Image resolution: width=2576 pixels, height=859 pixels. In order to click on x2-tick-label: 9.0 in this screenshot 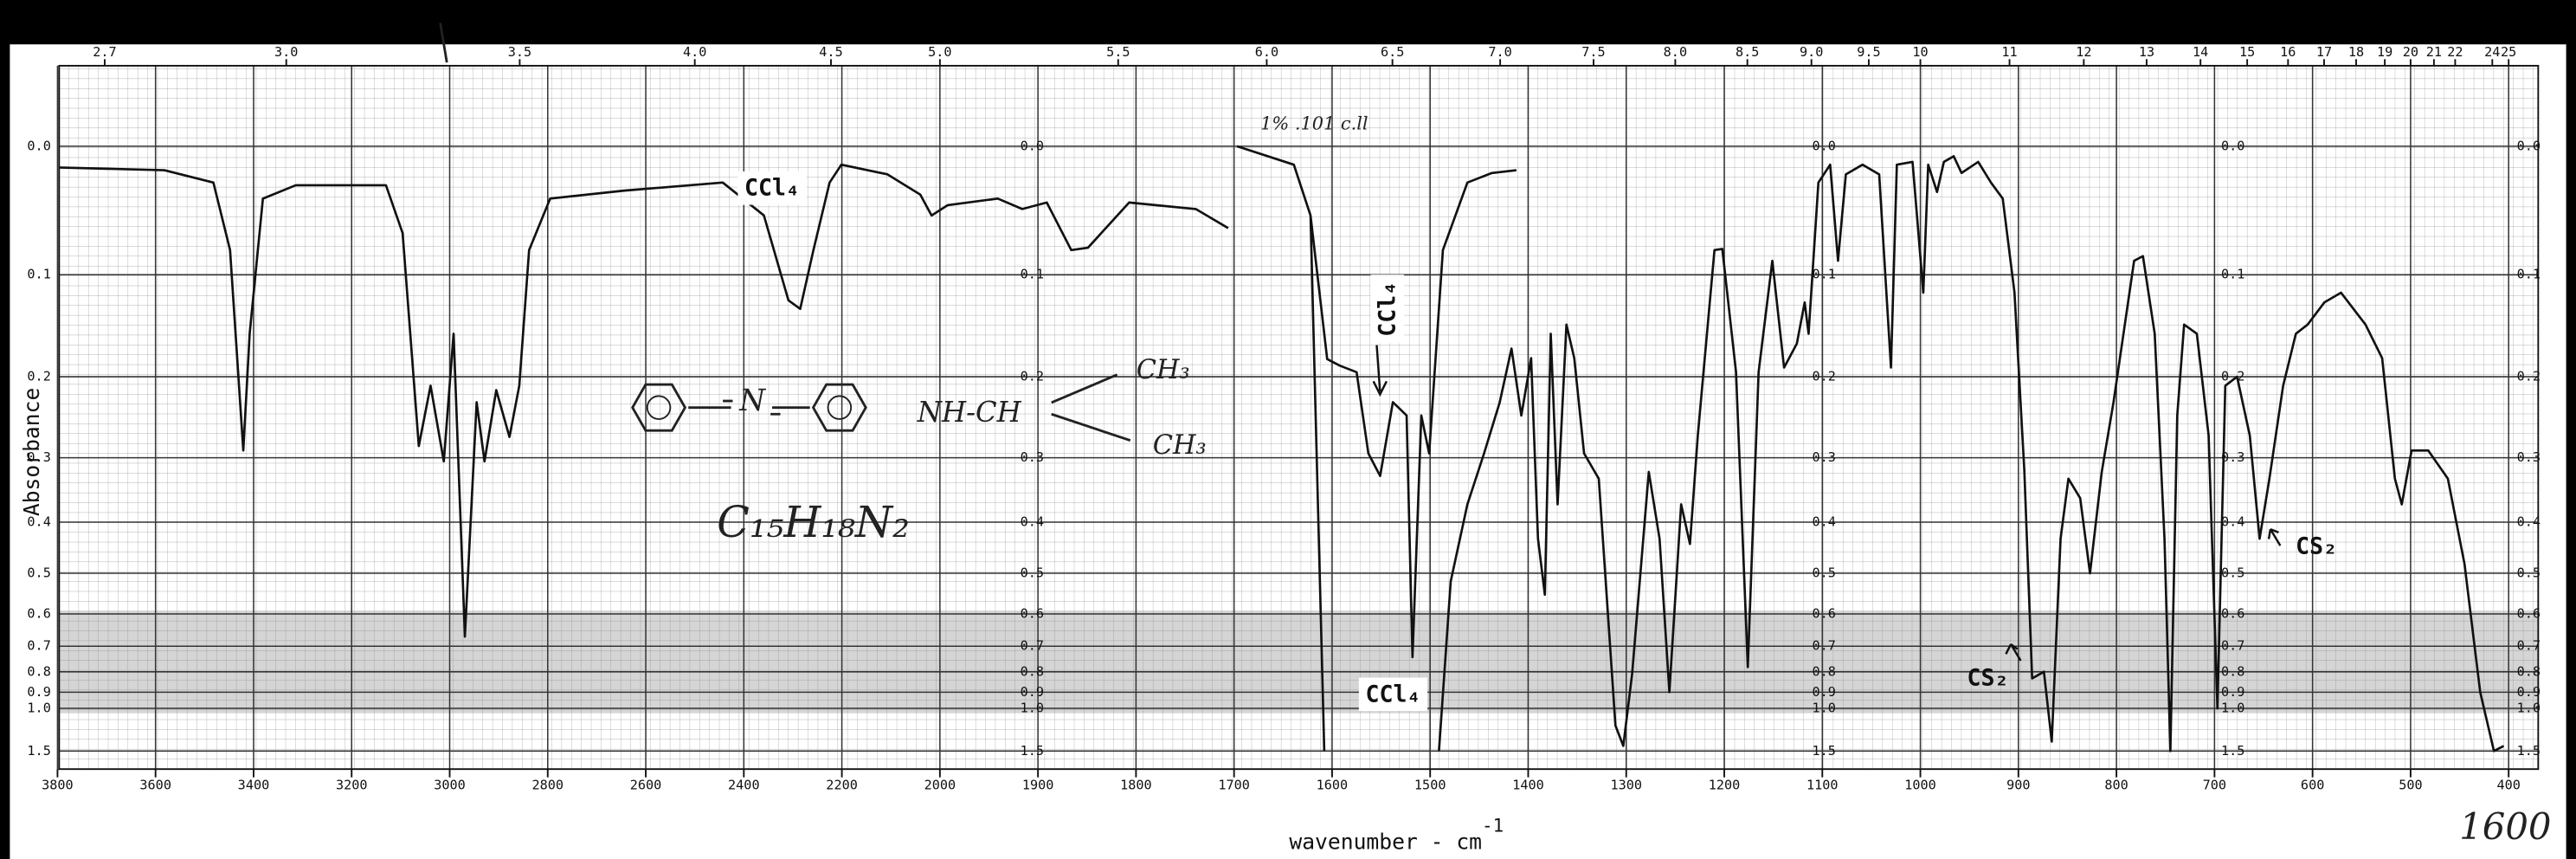, I will do `click(1811, 52)`.